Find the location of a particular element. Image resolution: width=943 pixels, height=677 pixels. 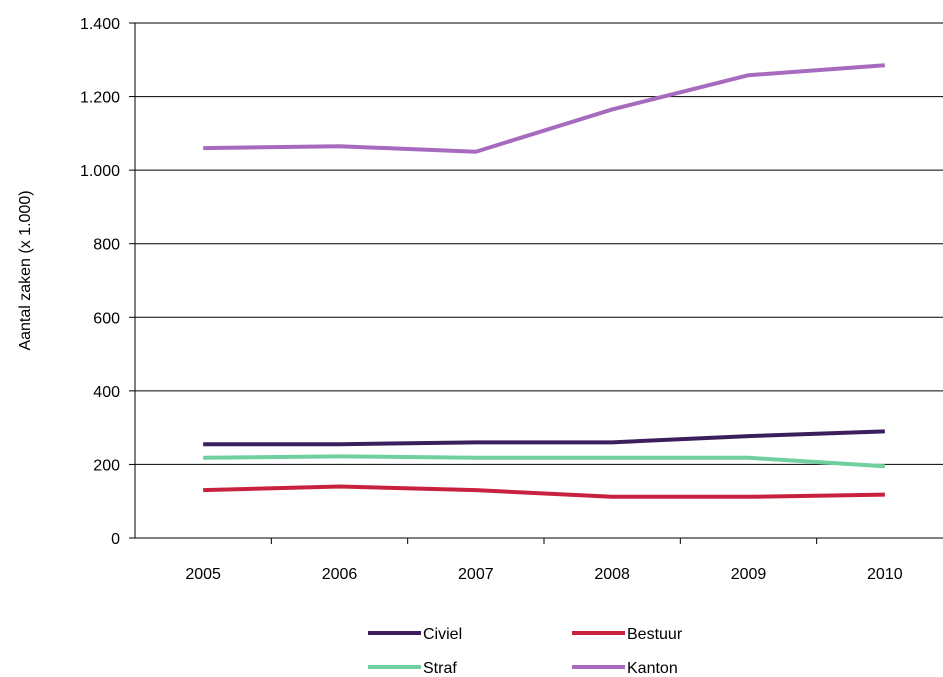

y-axis-label: Aantal zaken (x 1.000) is located at coordinates (25, 270).